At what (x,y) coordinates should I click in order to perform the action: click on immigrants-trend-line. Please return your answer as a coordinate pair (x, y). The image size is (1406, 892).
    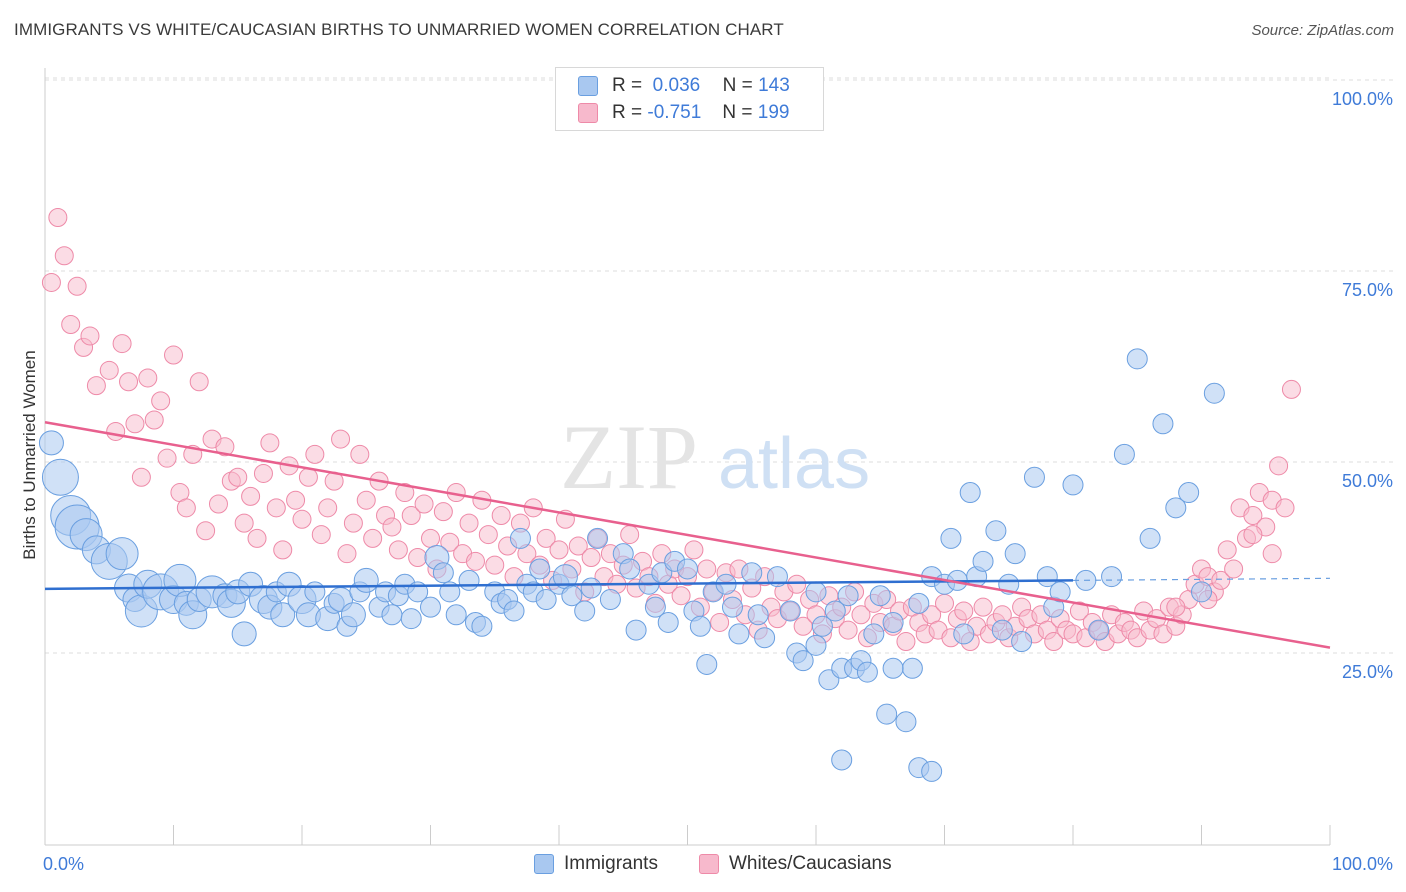
    Looking at the image, I should click on (559, 585).